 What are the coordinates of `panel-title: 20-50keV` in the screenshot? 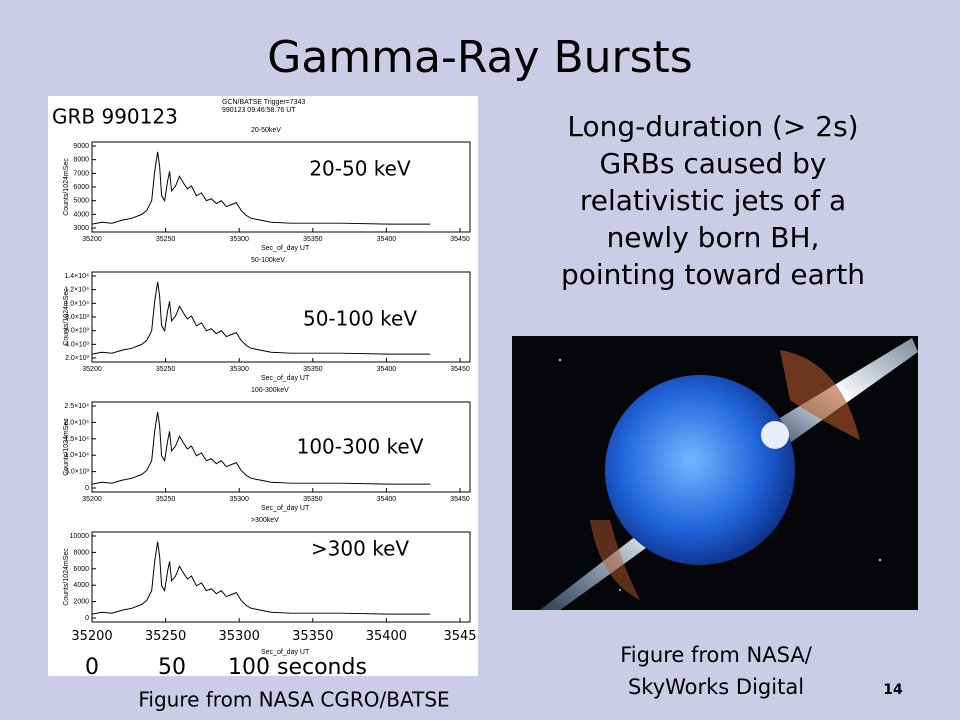 It's located at (266, 130).